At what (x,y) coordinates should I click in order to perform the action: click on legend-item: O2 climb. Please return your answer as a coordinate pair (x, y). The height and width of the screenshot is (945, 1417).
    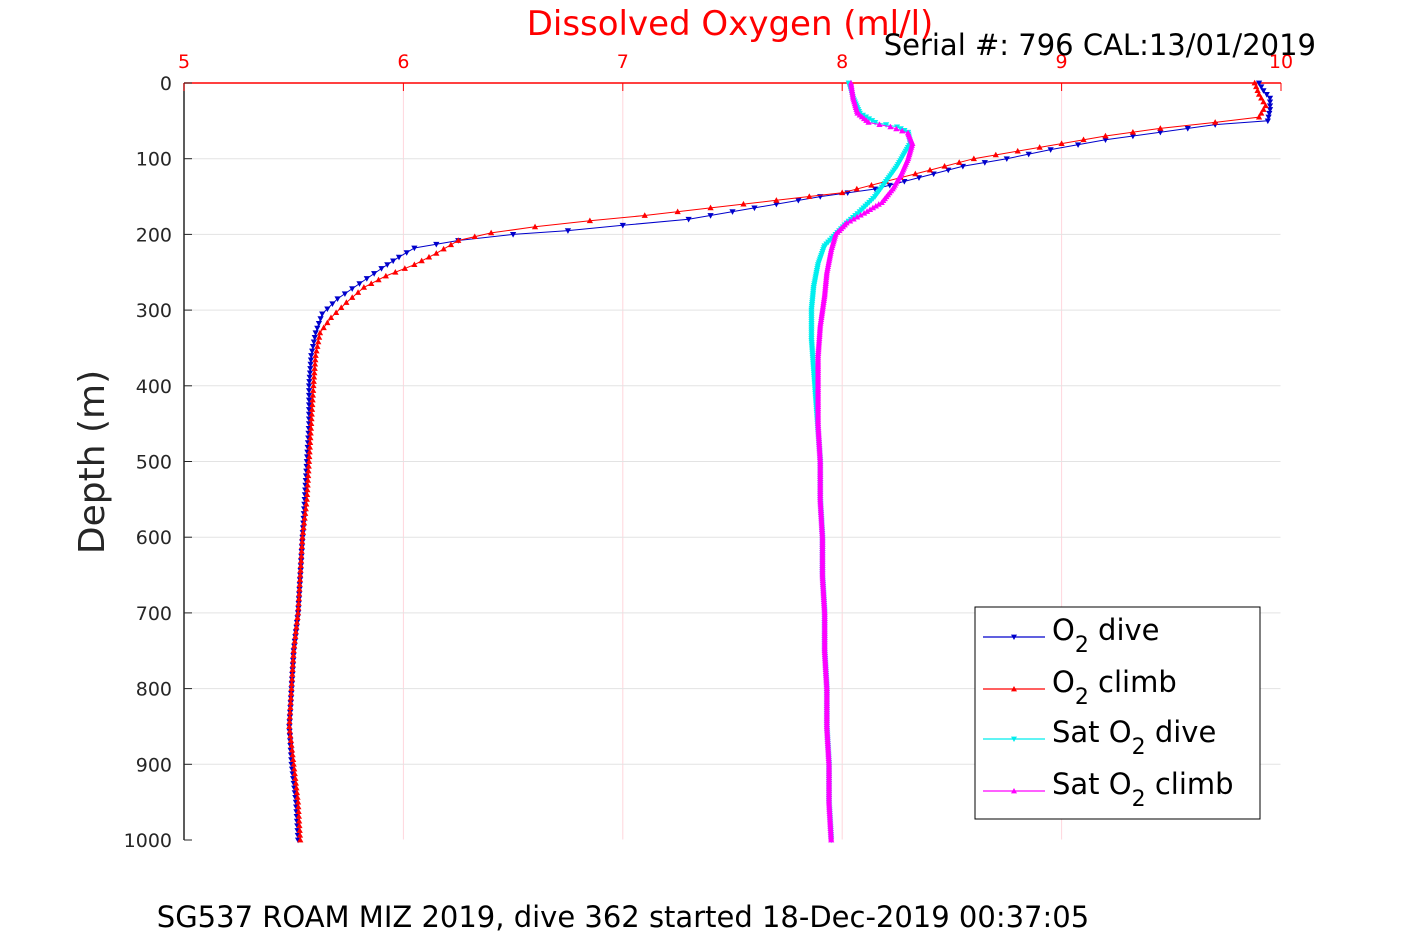
    Looking at the image, I should click on (1080, 687).